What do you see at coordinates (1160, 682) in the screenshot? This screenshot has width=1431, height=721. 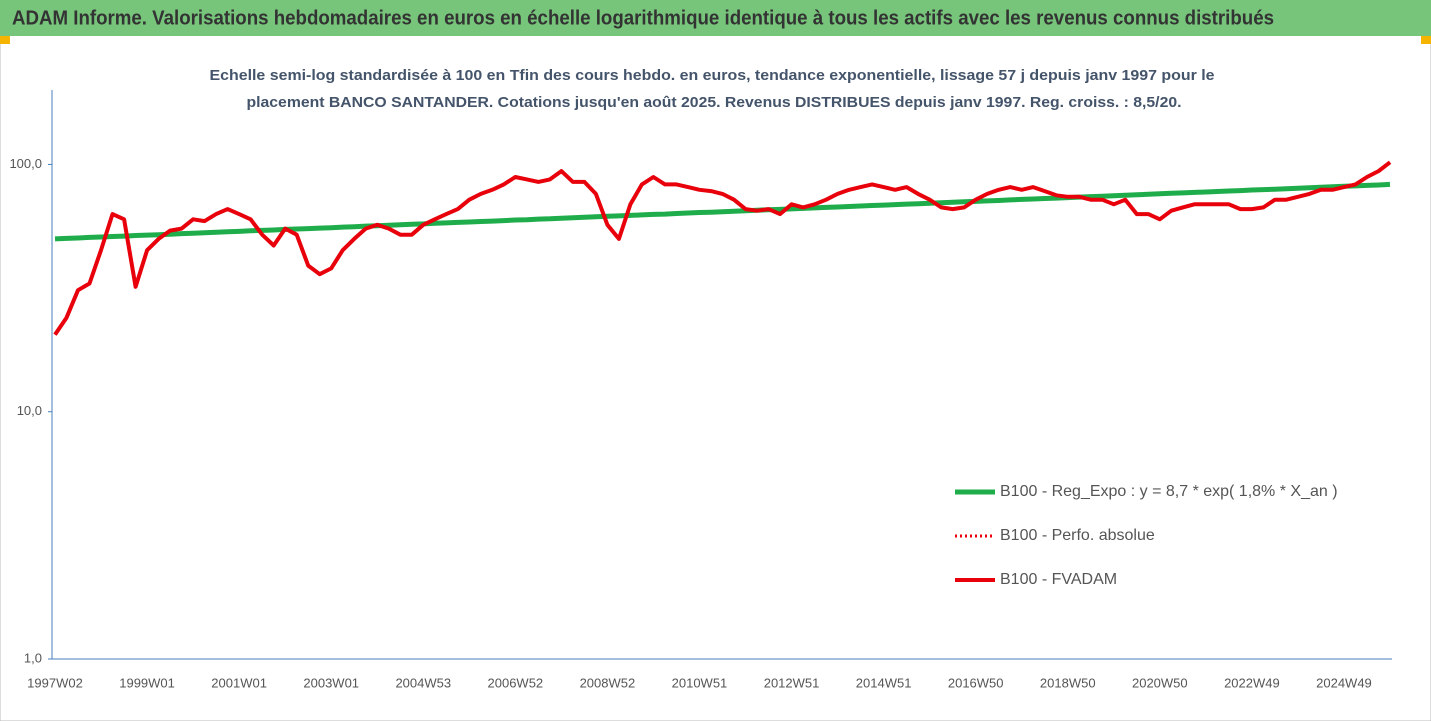 I see `x-tick-label: 2020W50` at bounding box center [1160, 682].